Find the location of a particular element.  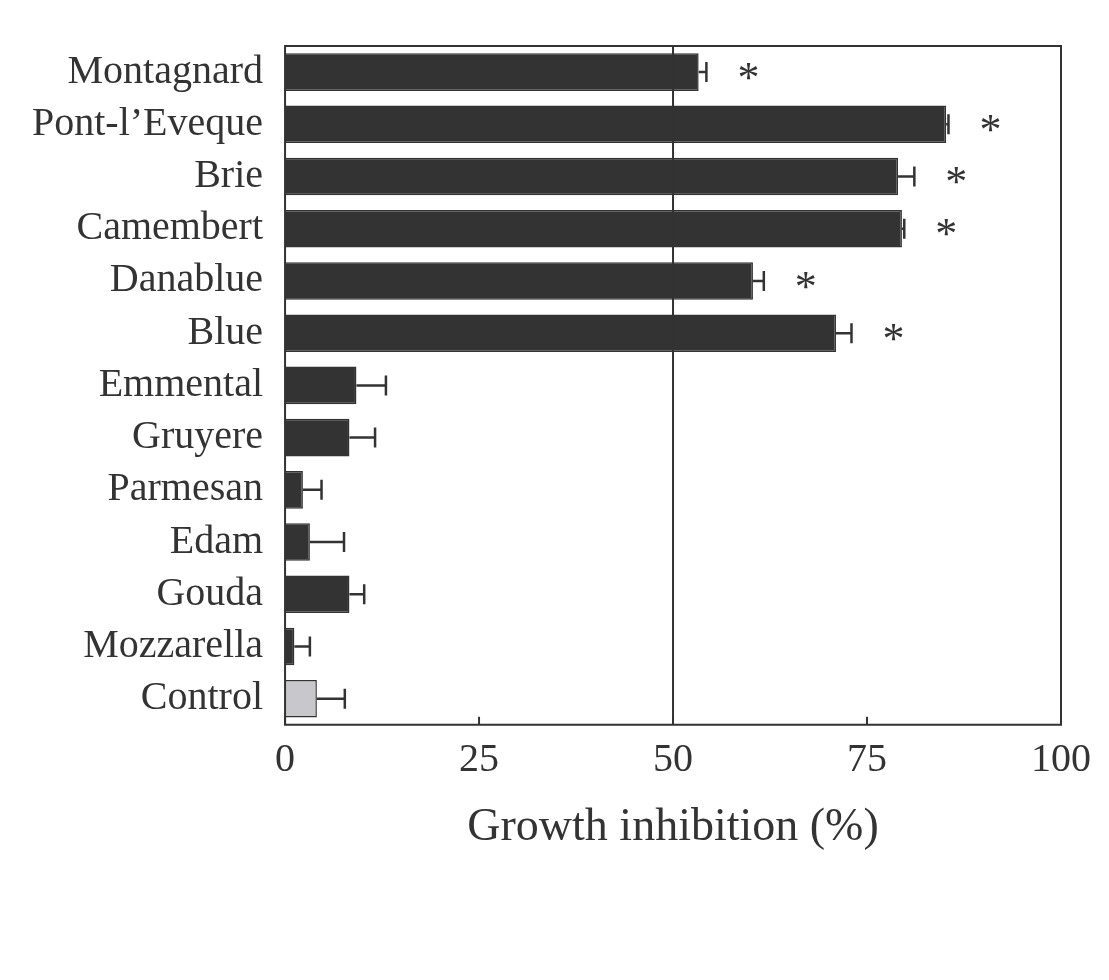

y-tick-label: Gruyere is located at coordinates (198, 435).